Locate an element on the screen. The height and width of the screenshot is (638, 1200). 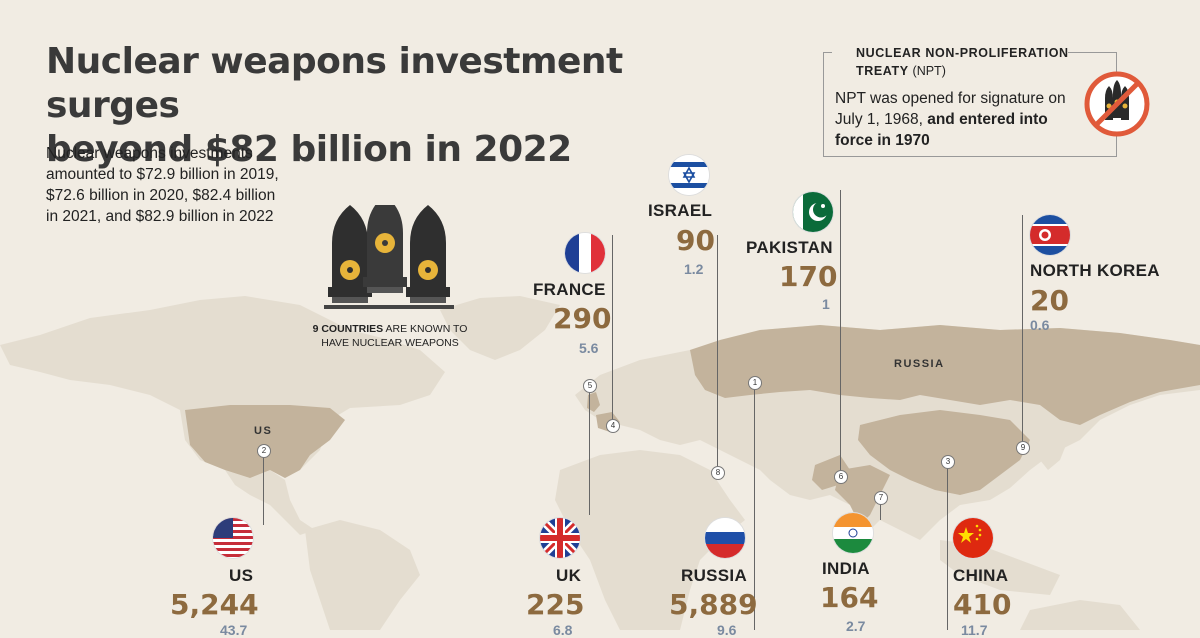
russia-name: RUSSIA is located at coordinates (714, 575).